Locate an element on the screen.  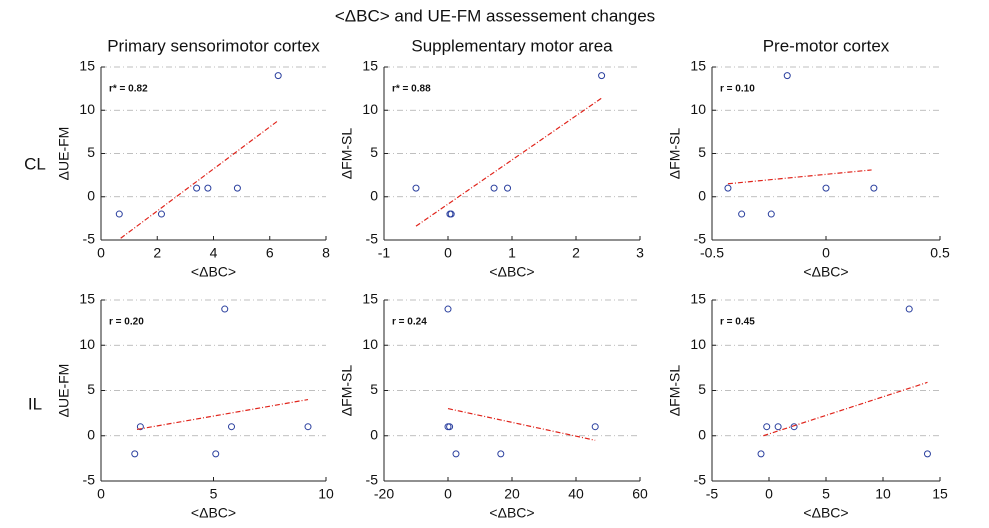
x-tick-label: 5 is located at coordinates (826, 494).